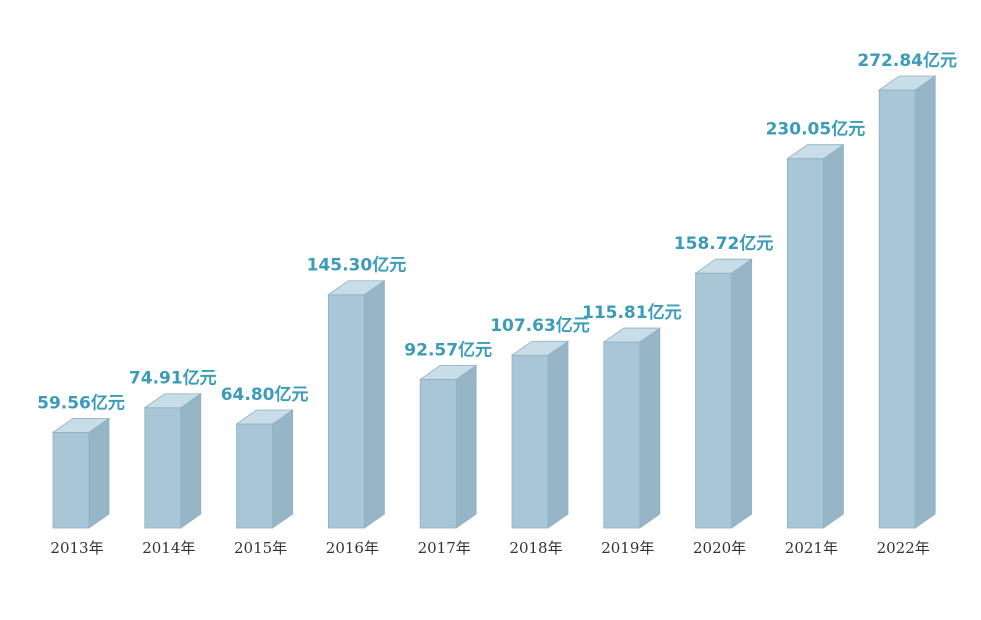 The height and width of the screenshot is (620, 981). What do you see at coordinates (81, 402) in the screenshot?
I see `value-label-1: 59.56亿元` at bounding box center [81, 402].